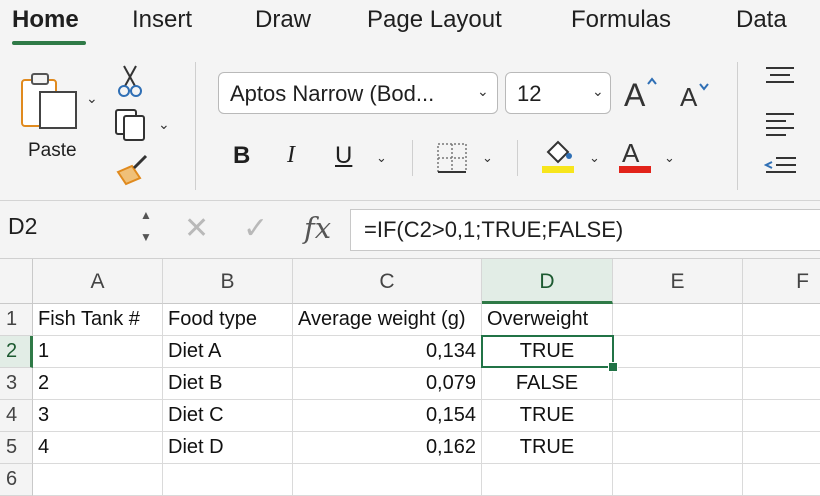 Image resolution: width=820 pixels, height=496 pixels. I want to click on cell-b1: Food type, so click(228, 320).